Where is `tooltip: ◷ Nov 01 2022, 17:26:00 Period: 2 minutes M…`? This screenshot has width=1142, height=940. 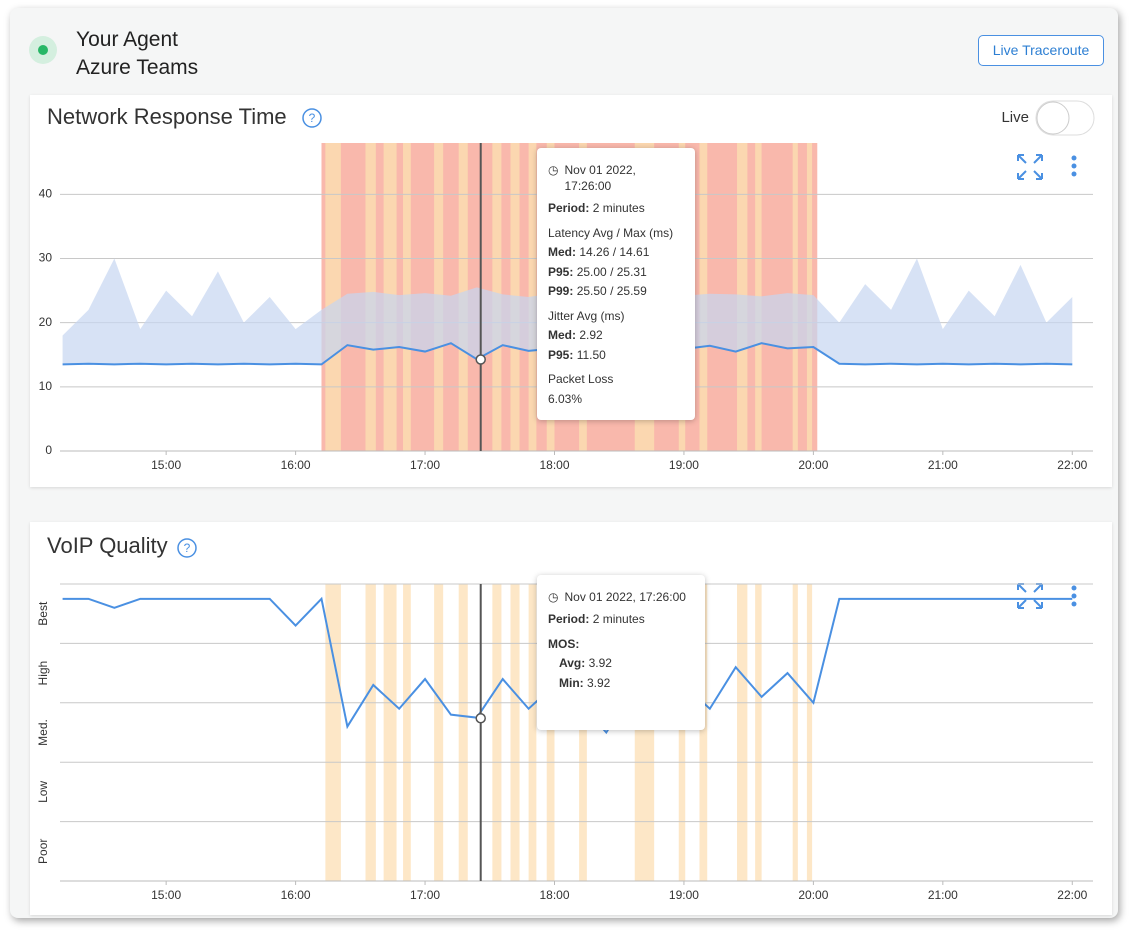
tooltip: ◷ Nov 01 2022, 17:26:00 Period: 2 minutes M… is located at coordinates (621, 652).